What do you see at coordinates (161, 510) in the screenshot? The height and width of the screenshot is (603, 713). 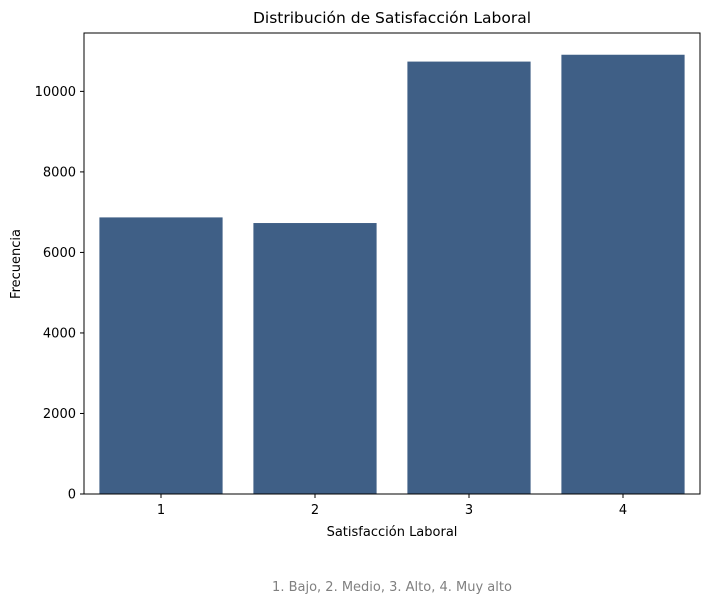 I see `x-tick-label-1: 1` at bounding box center [161, 510].